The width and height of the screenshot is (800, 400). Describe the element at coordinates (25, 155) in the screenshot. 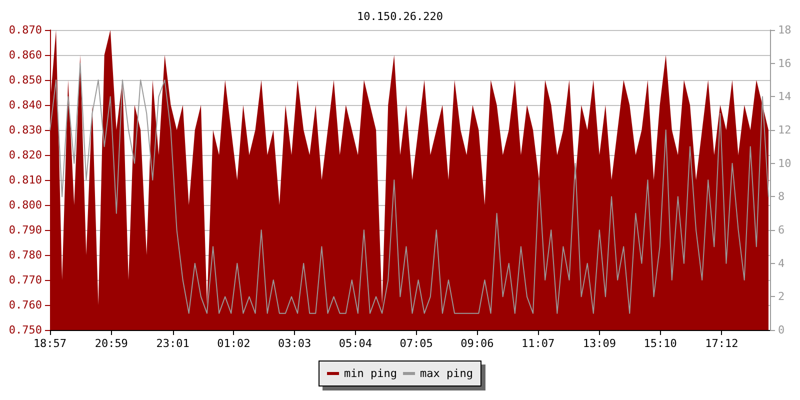

I see `y-tick-label: 0.820` at that location.